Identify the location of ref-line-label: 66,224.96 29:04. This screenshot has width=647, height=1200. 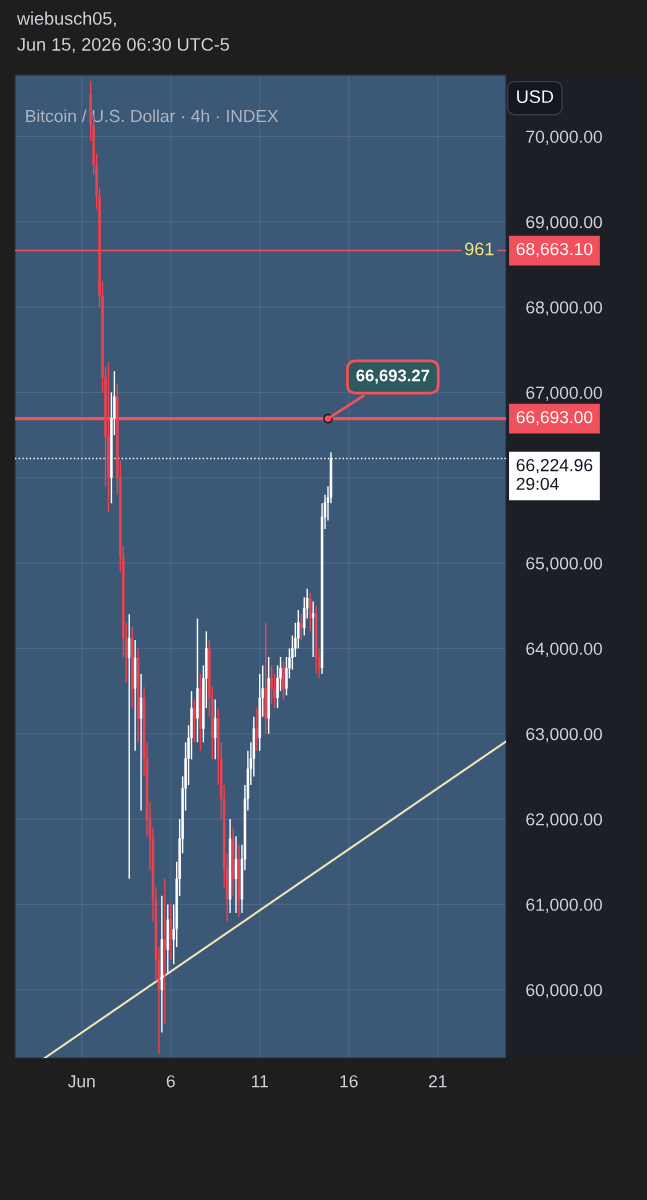
(554, 475).